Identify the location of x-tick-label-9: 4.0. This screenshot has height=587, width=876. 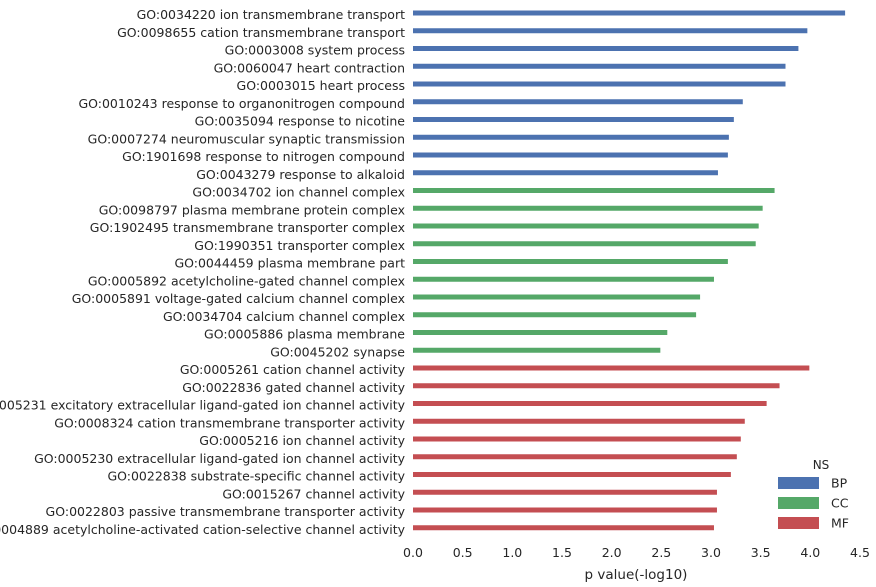
(810, 552).